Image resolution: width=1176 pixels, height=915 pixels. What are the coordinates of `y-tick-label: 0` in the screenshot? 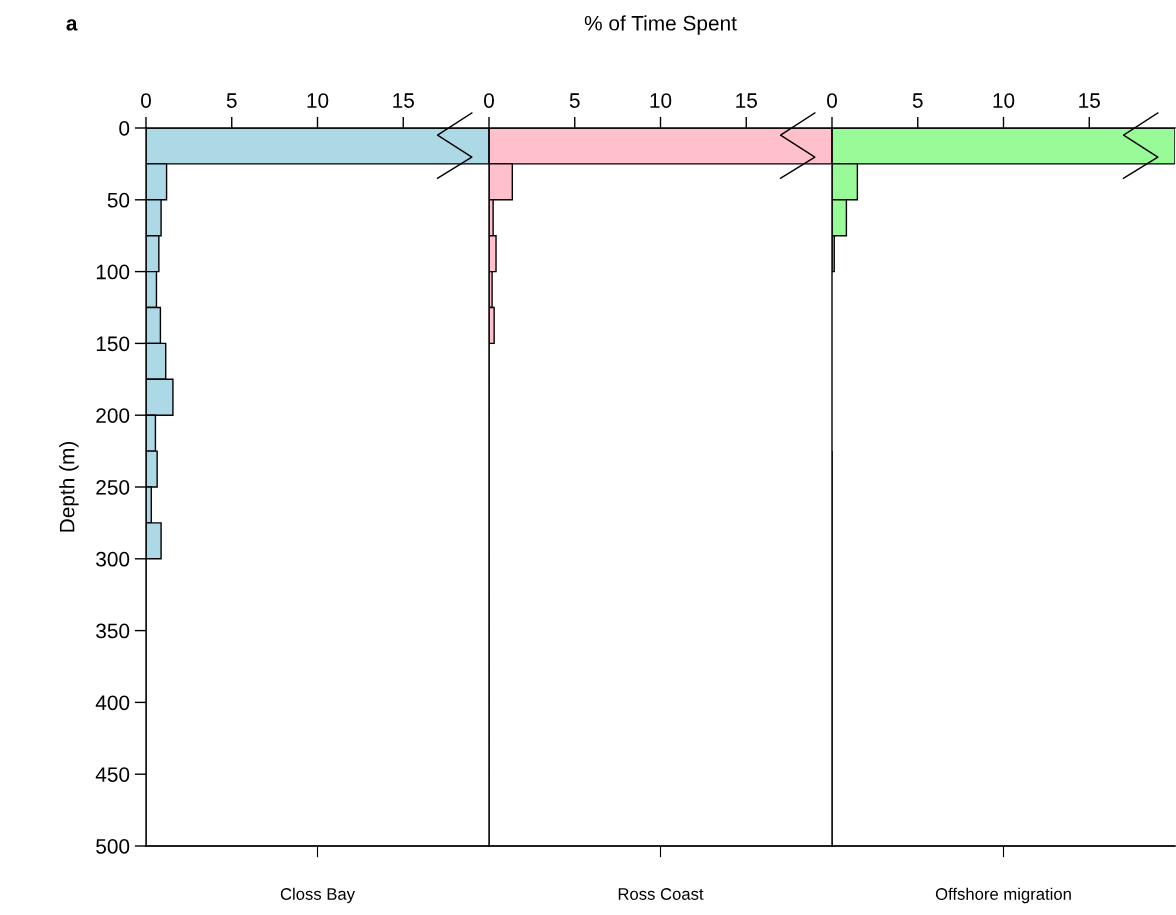 It's located at (124, 128).